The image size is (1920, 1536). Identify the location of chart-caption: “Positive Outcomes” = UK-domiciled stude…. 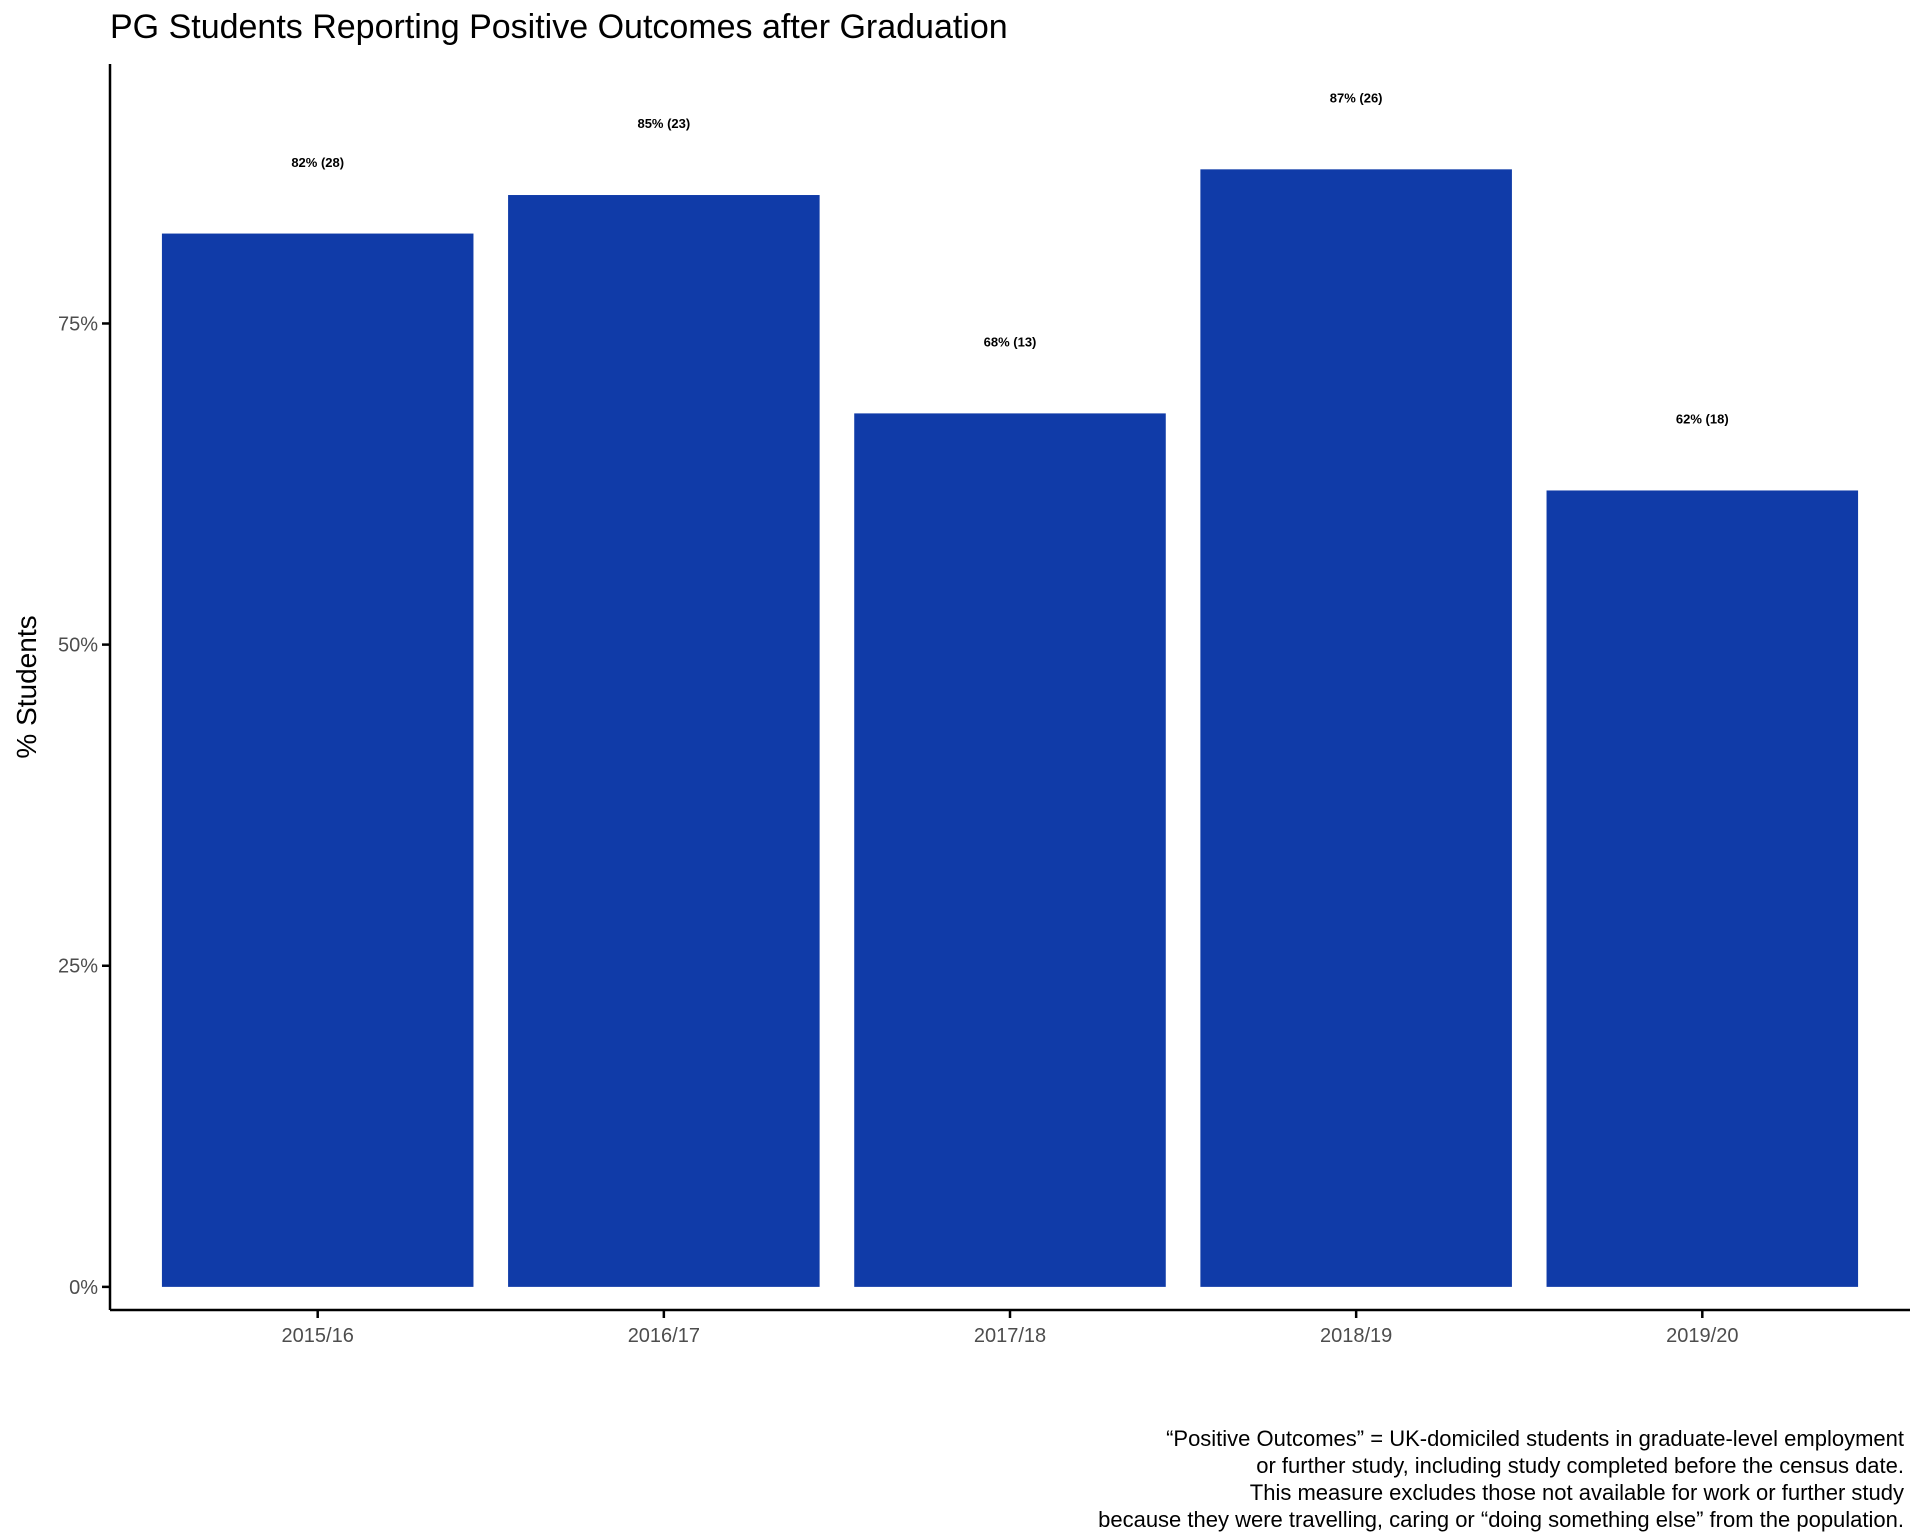
(1501, 1479).